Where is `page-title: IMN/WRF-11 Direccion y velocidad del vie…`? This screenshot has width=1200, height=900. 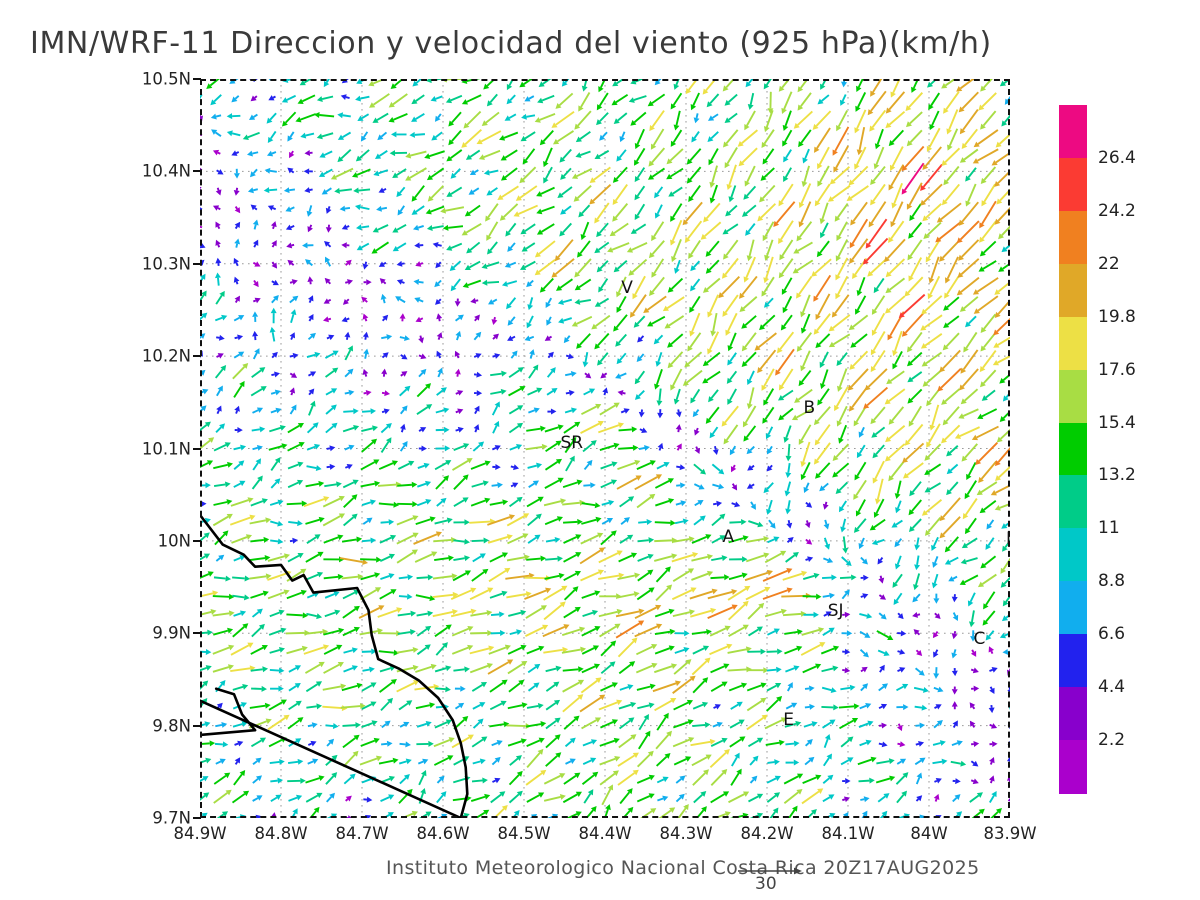 page-title: IMN/WRF-11 Direccion y velocidad del vie… is located at coordinates (511, 43).